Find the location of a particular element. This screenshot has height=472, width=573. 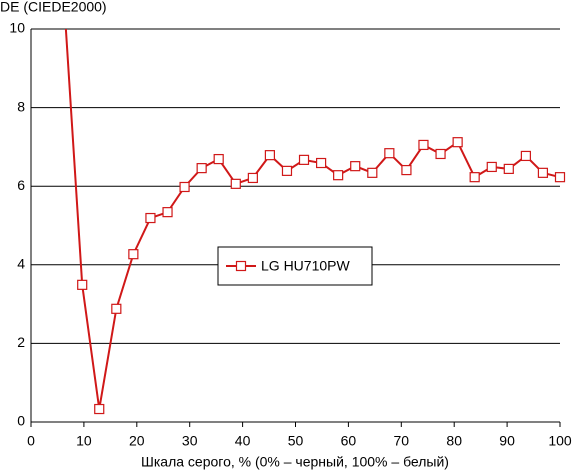

y-tick-label: 8 is located at coordinates (21, 106).